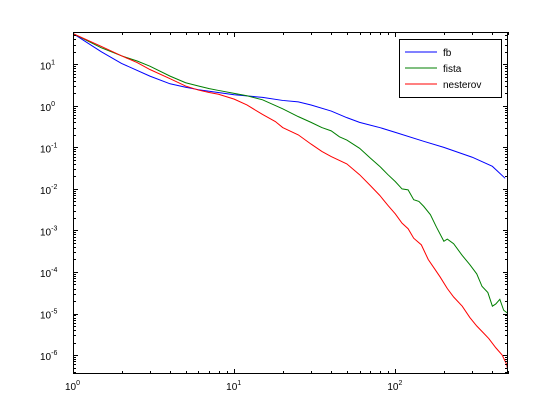 The height and width of the screenshot is (420, 560). What do you see at coordinates (48, 148) in the screenshot?
I see `y-tick-label: 10⁻¹` at bounding box center [48, 148].